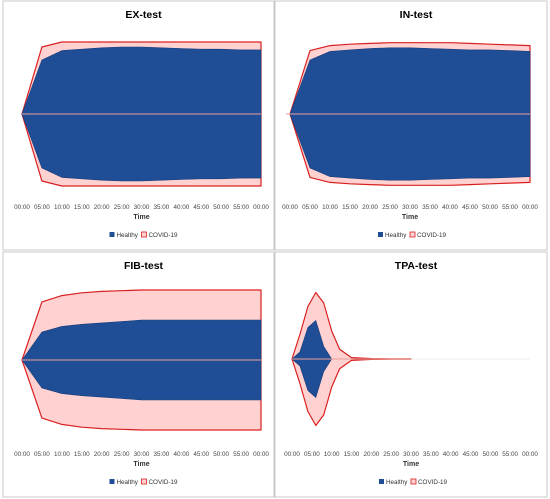 Image resolution: width=550 pixels, height=499 pixels. What do you see at coordinates (350, 207) in the screenshot?
I see `in-test-x-tick: 15:00` at bounding box center [350, 207].